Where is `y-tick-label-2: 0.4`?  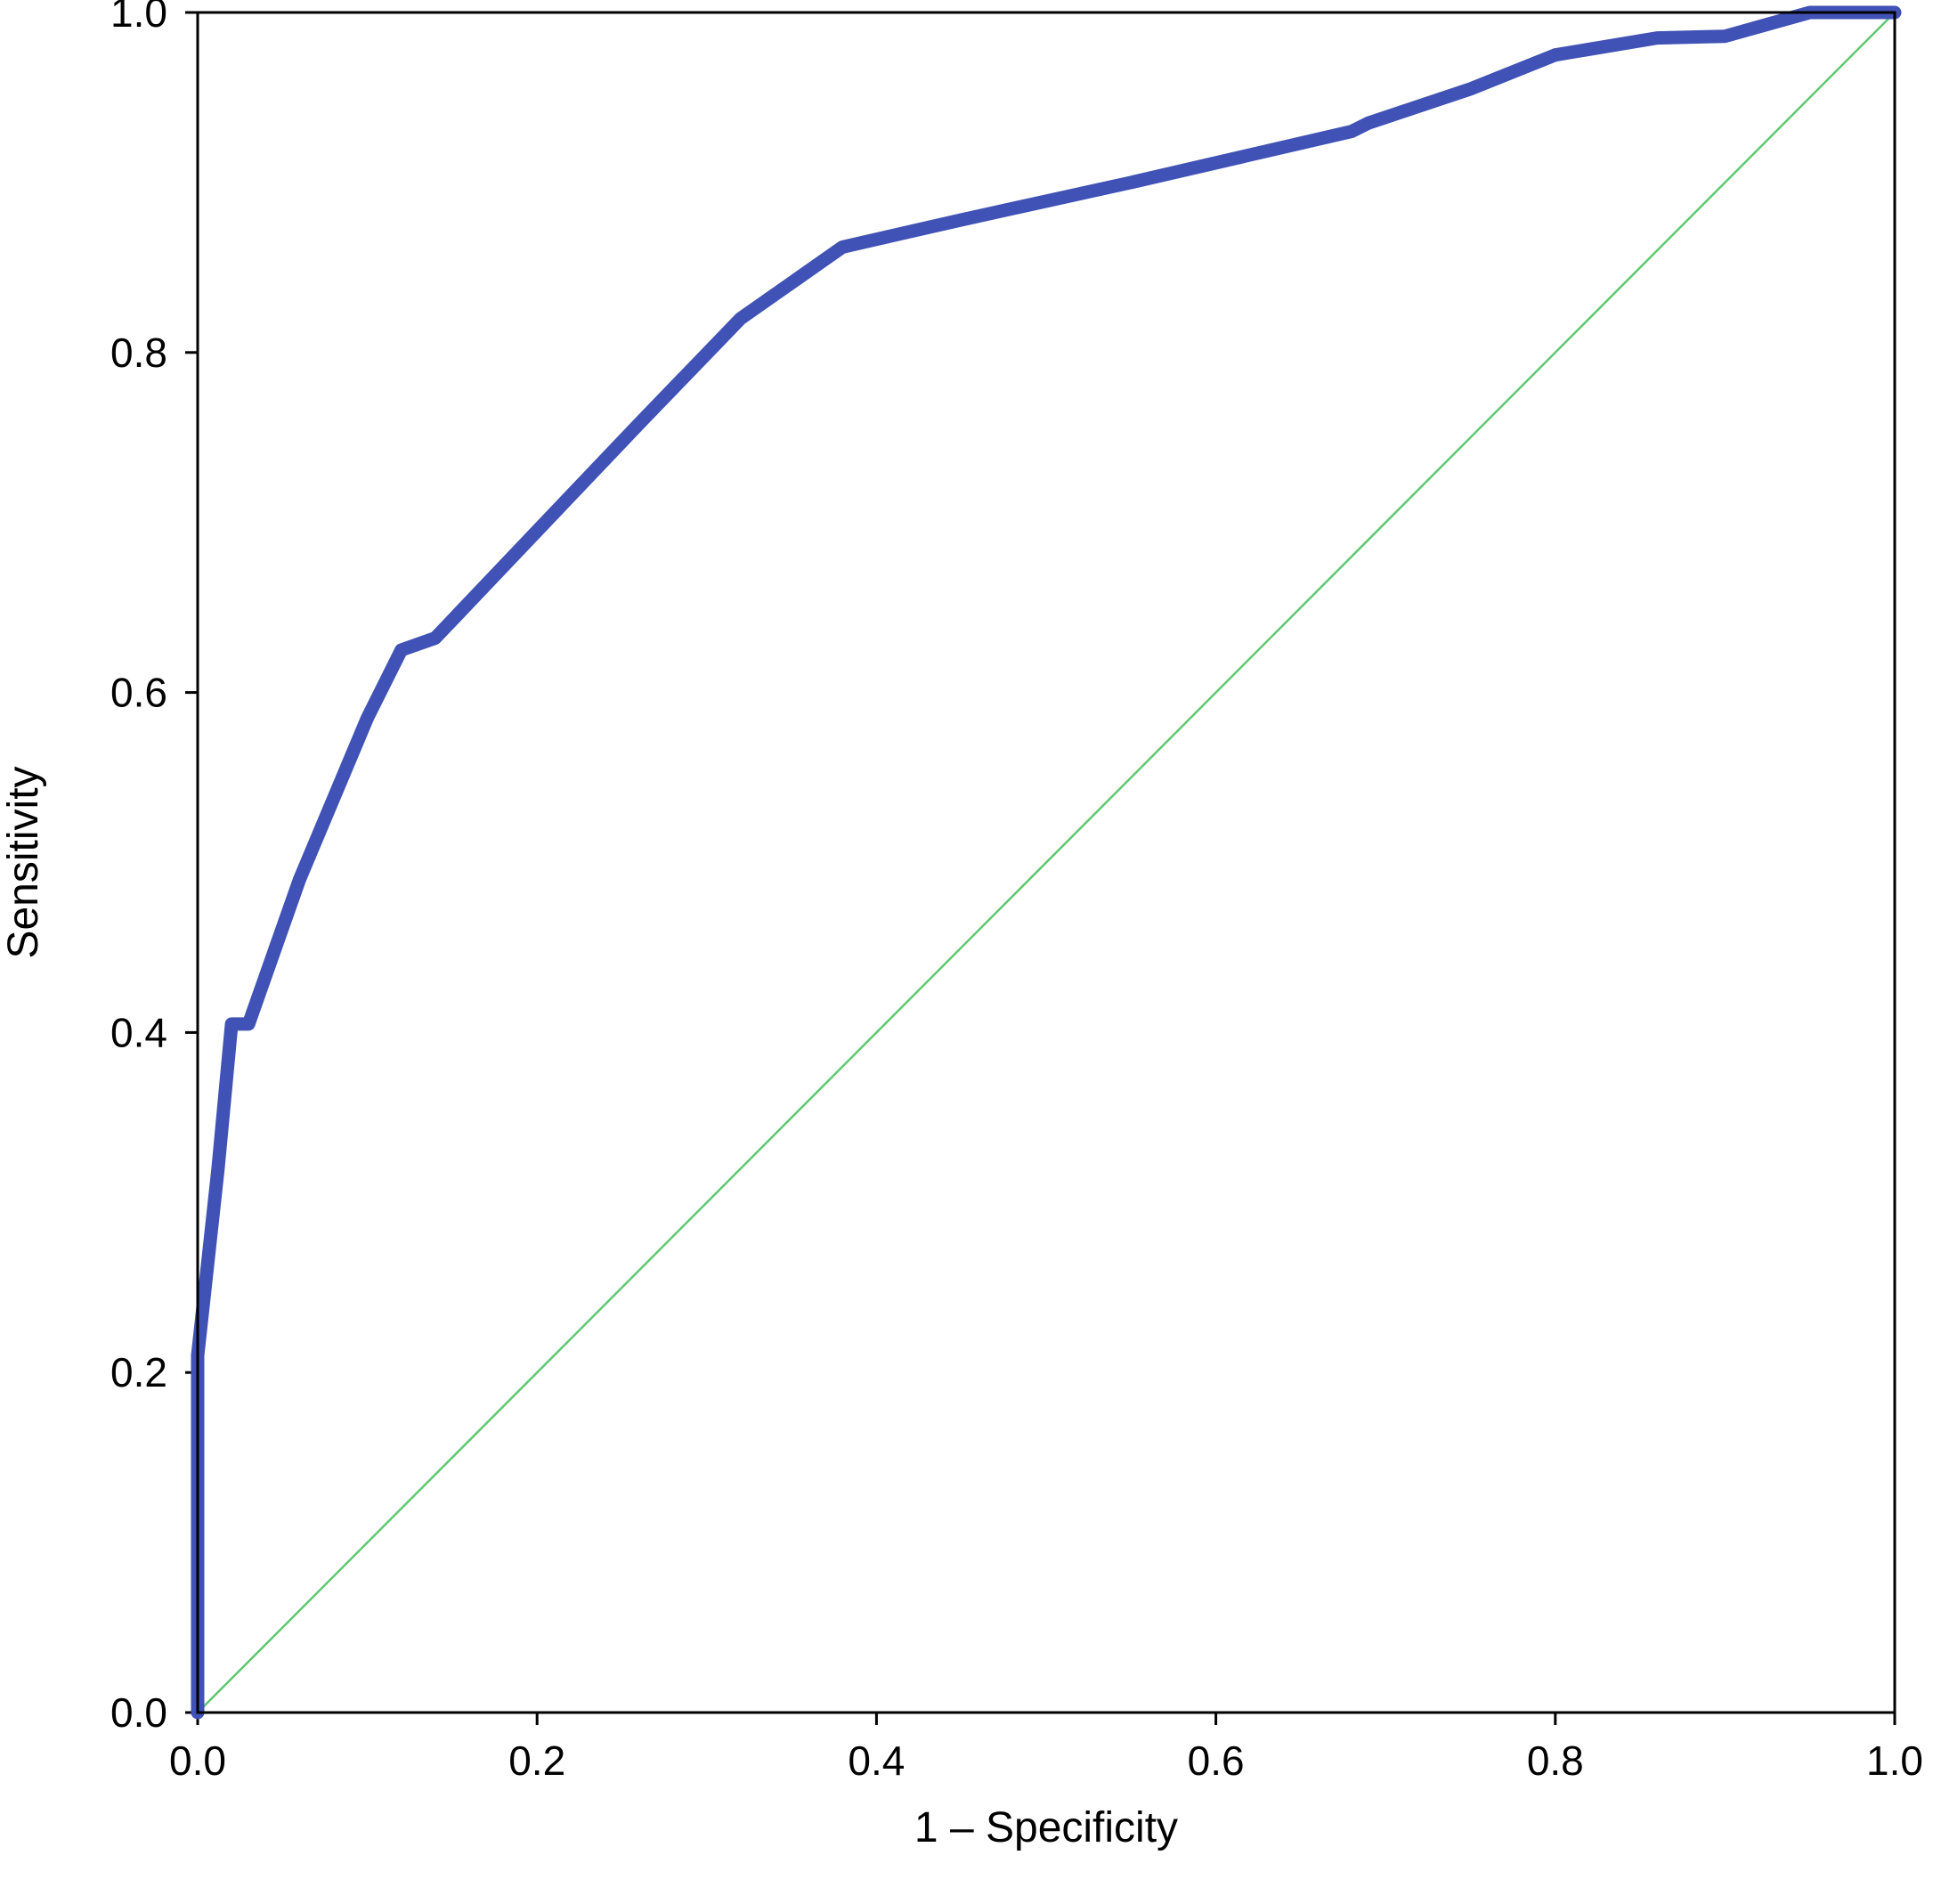 y-tick-label-2: 0.4 is located at coordinates (138, 1032).